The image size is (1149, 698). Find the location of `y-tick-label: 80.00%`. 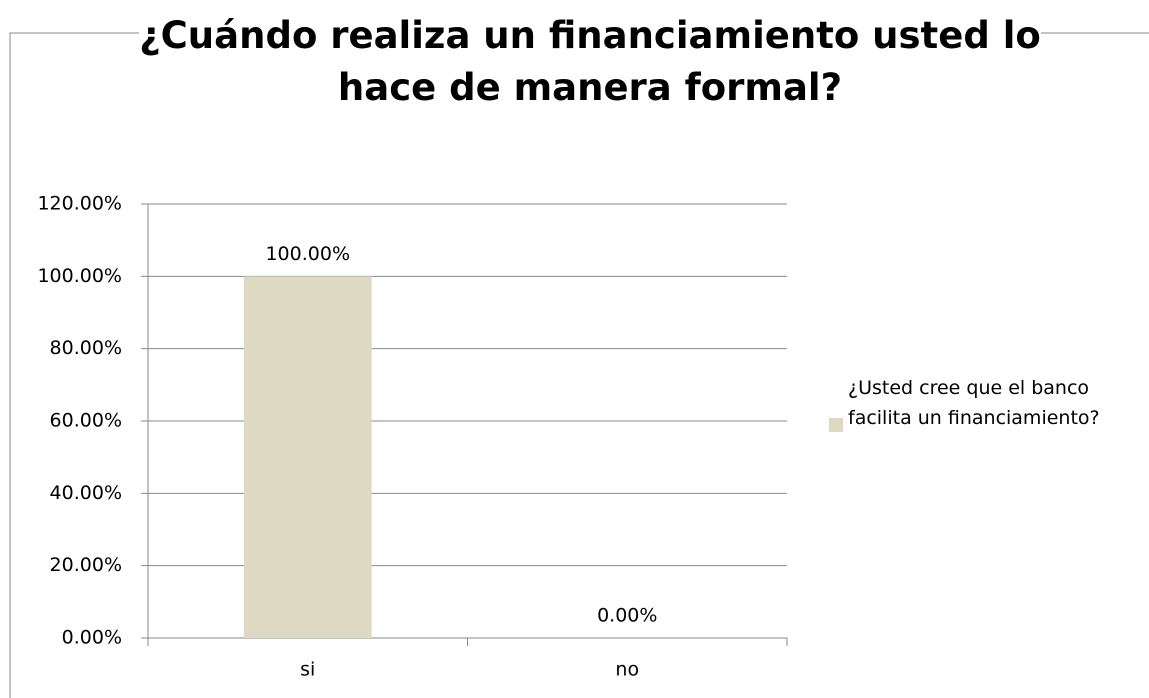

y-tick-label: 80.00% is located at coordinates (86, 348).